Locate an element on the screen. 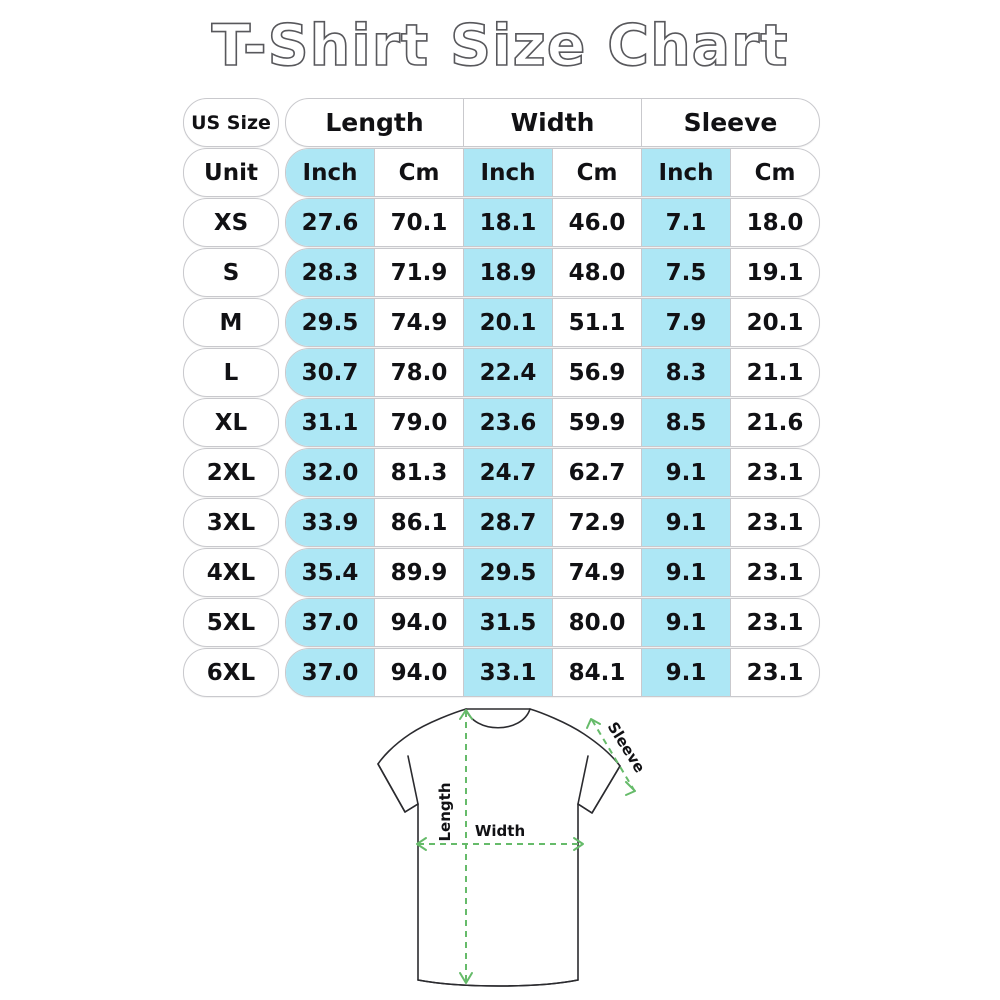  table-cell: 37.0 is located at coordinates (330, 622).